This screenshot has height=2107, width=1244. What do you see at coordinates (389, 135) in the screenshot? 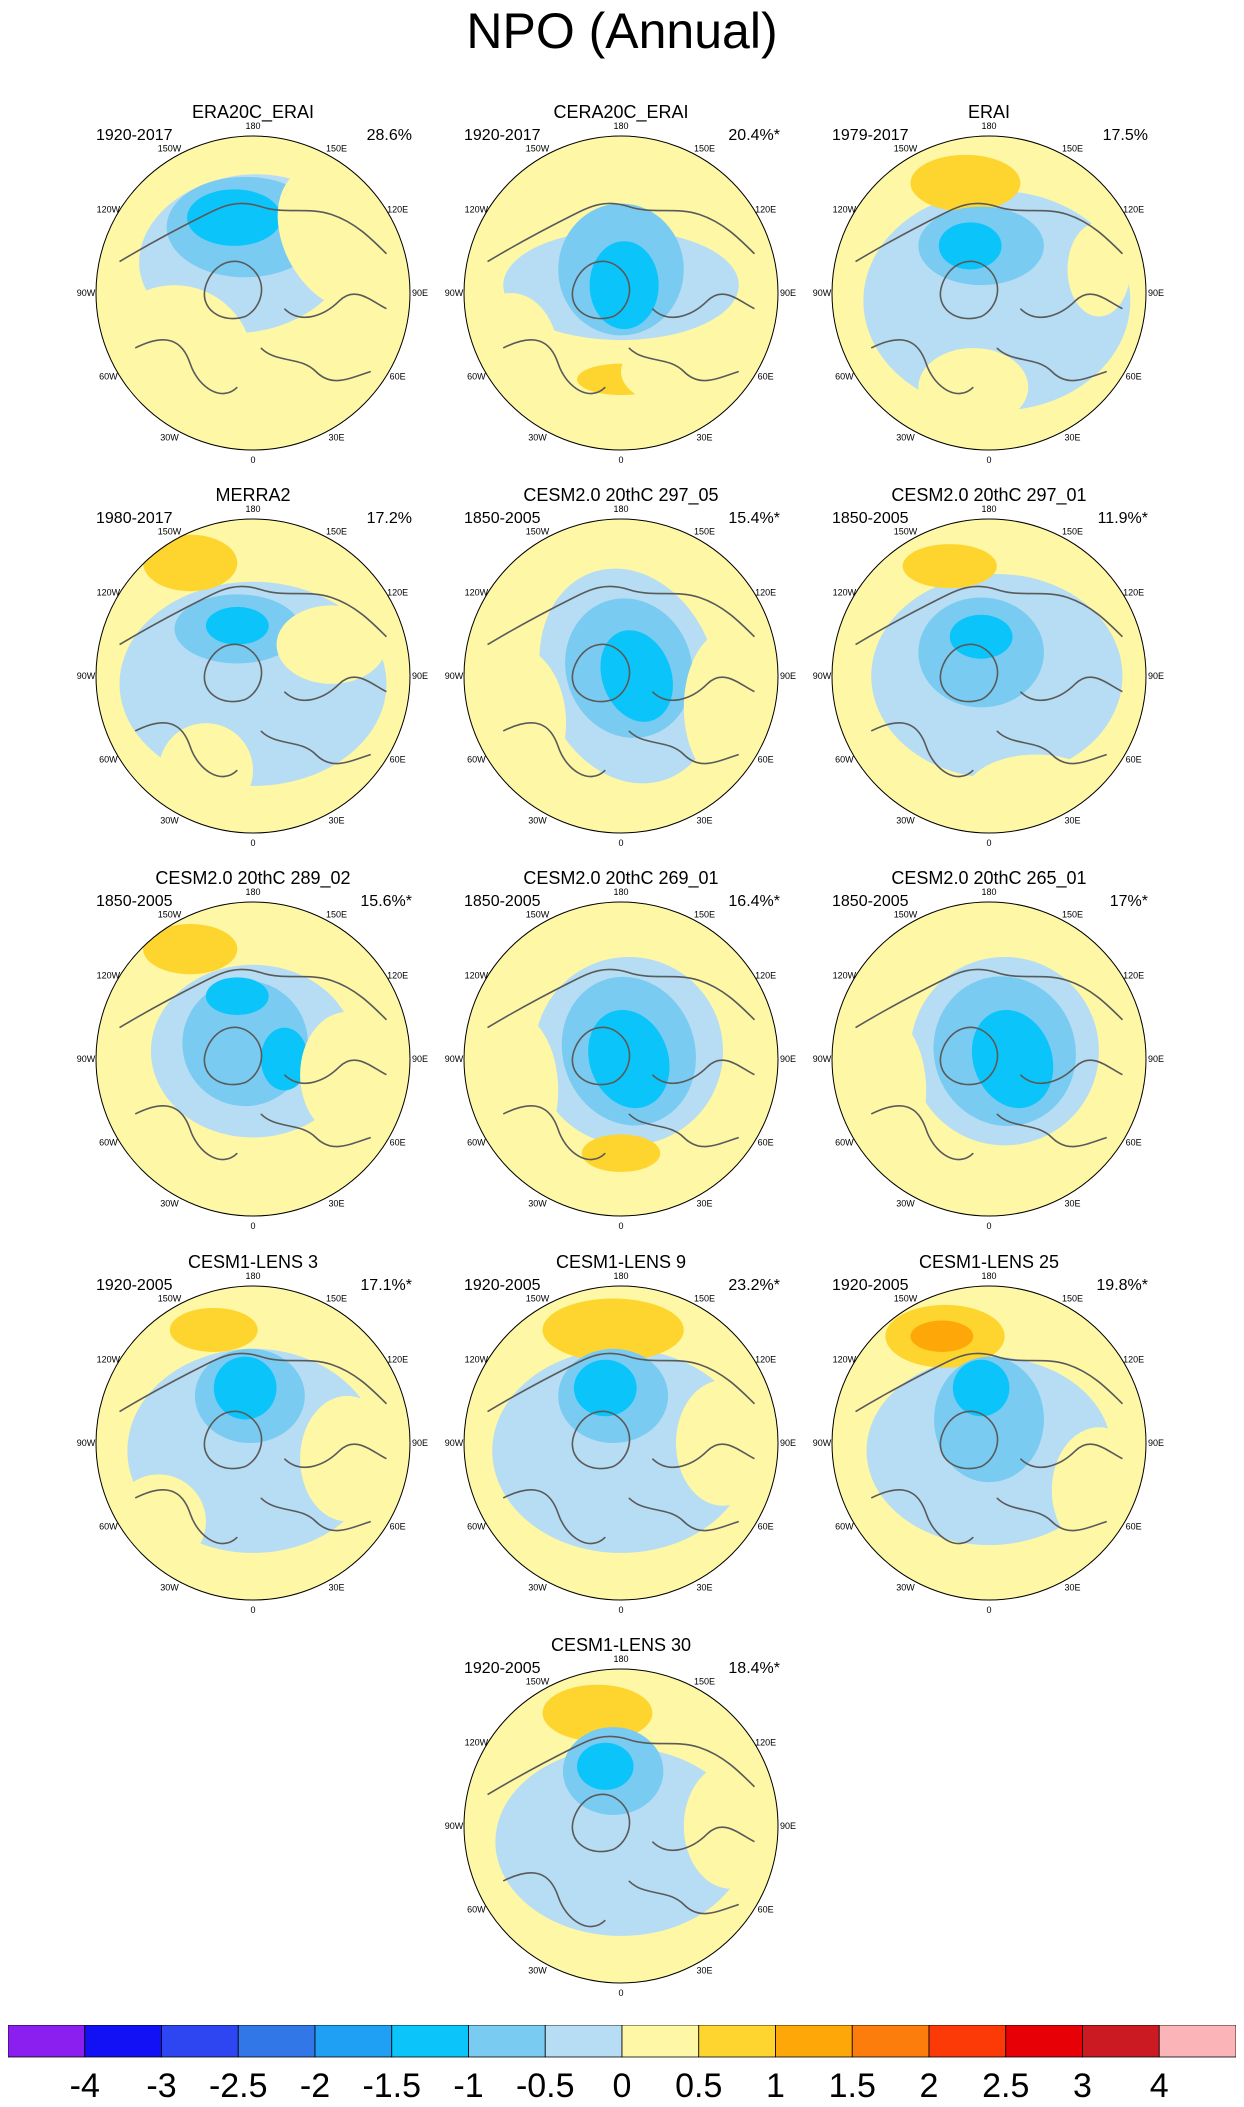
I see `panel-variance: 28.6%` at bounding box center [389, 135].